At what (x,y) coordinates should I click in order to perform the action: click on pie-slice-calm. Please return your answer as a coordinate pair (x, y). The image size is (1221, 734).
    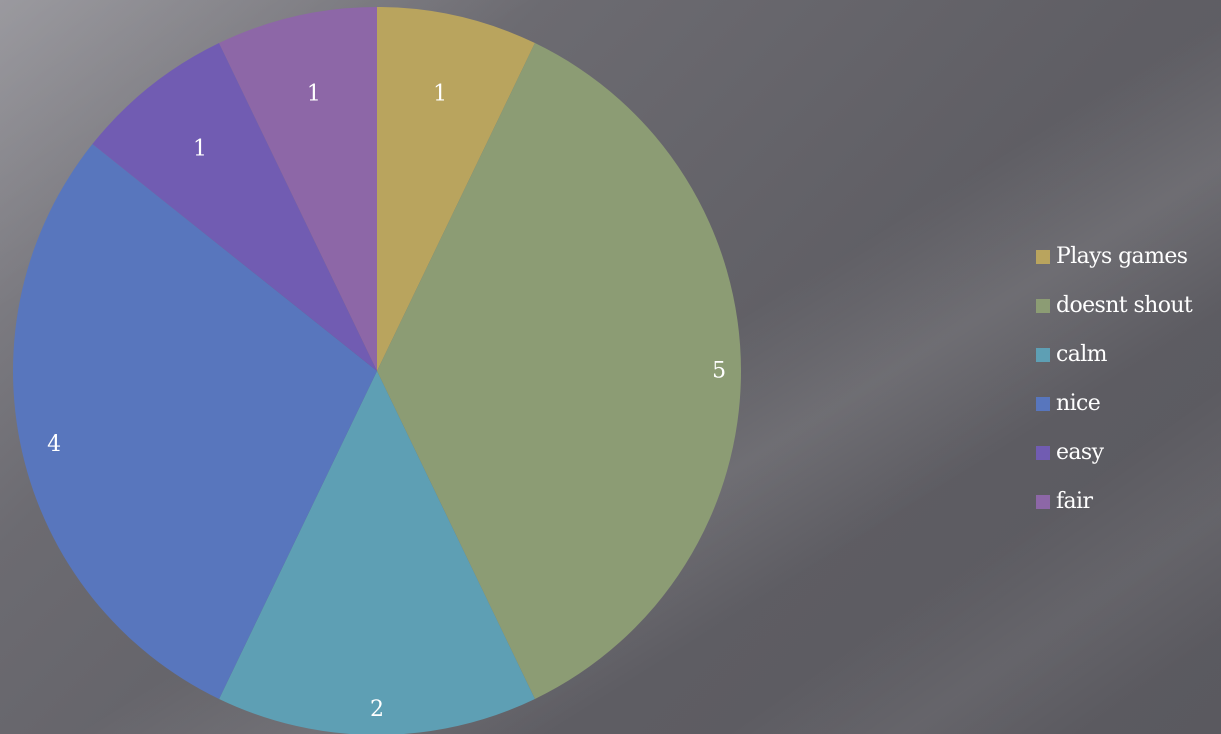
    Looking at the image, I should click on (377, 552).